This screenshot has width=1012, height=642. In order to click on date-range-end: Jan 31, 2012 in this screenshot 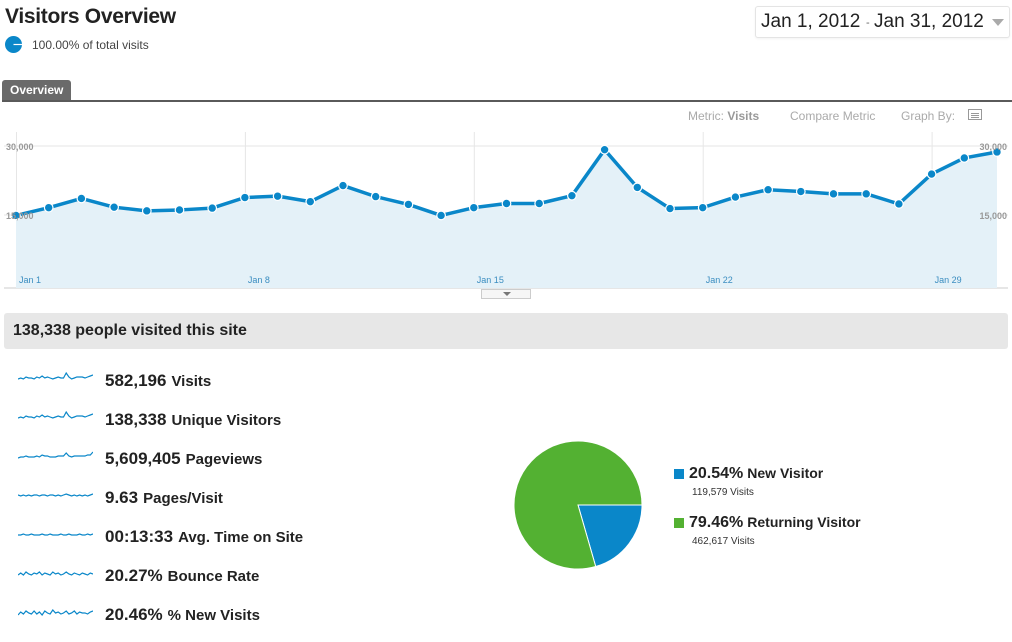, I will do `click(929, 21)`.